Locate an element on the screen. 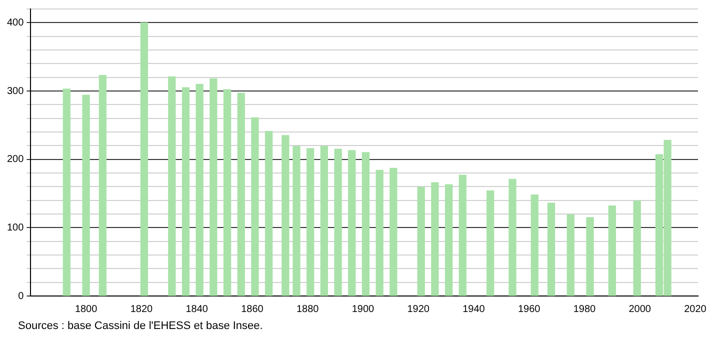 This screenshot has height=340, width=710. y-tick-label: 0 is located at coordinates (21, 296).